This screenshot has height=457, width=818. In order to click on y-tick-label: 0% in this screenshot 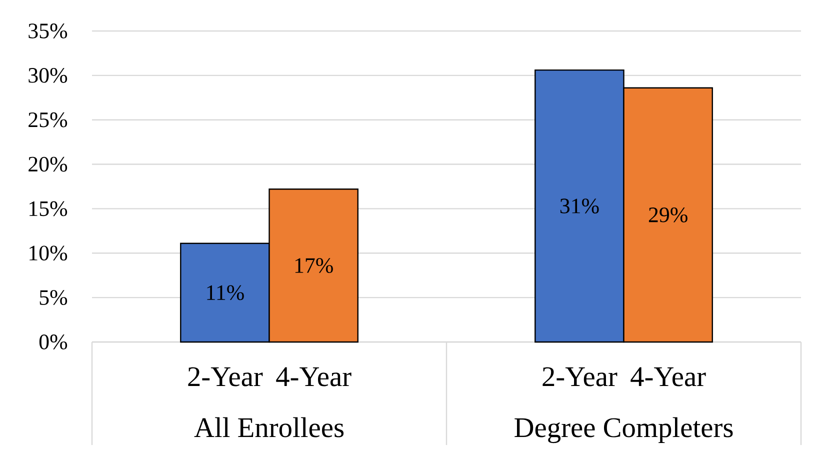, I will do `click(53, 342)`.